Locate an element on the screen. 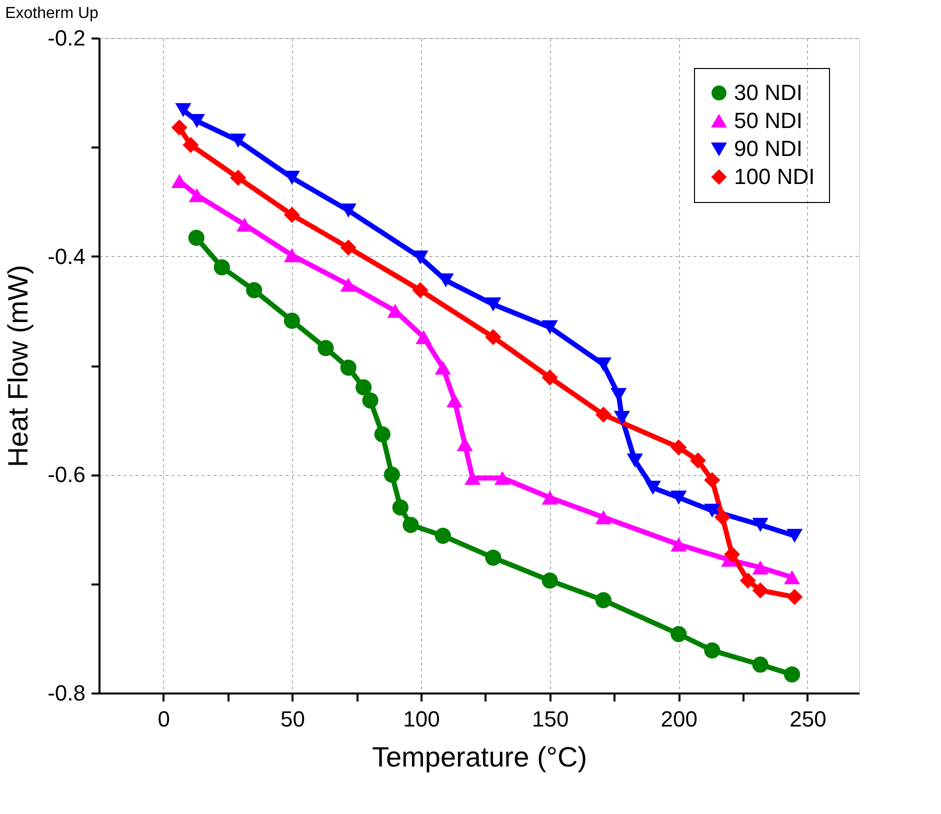 The image size is (941, 814). legend-label: 100 NDI is located at coordinates (774, 176).